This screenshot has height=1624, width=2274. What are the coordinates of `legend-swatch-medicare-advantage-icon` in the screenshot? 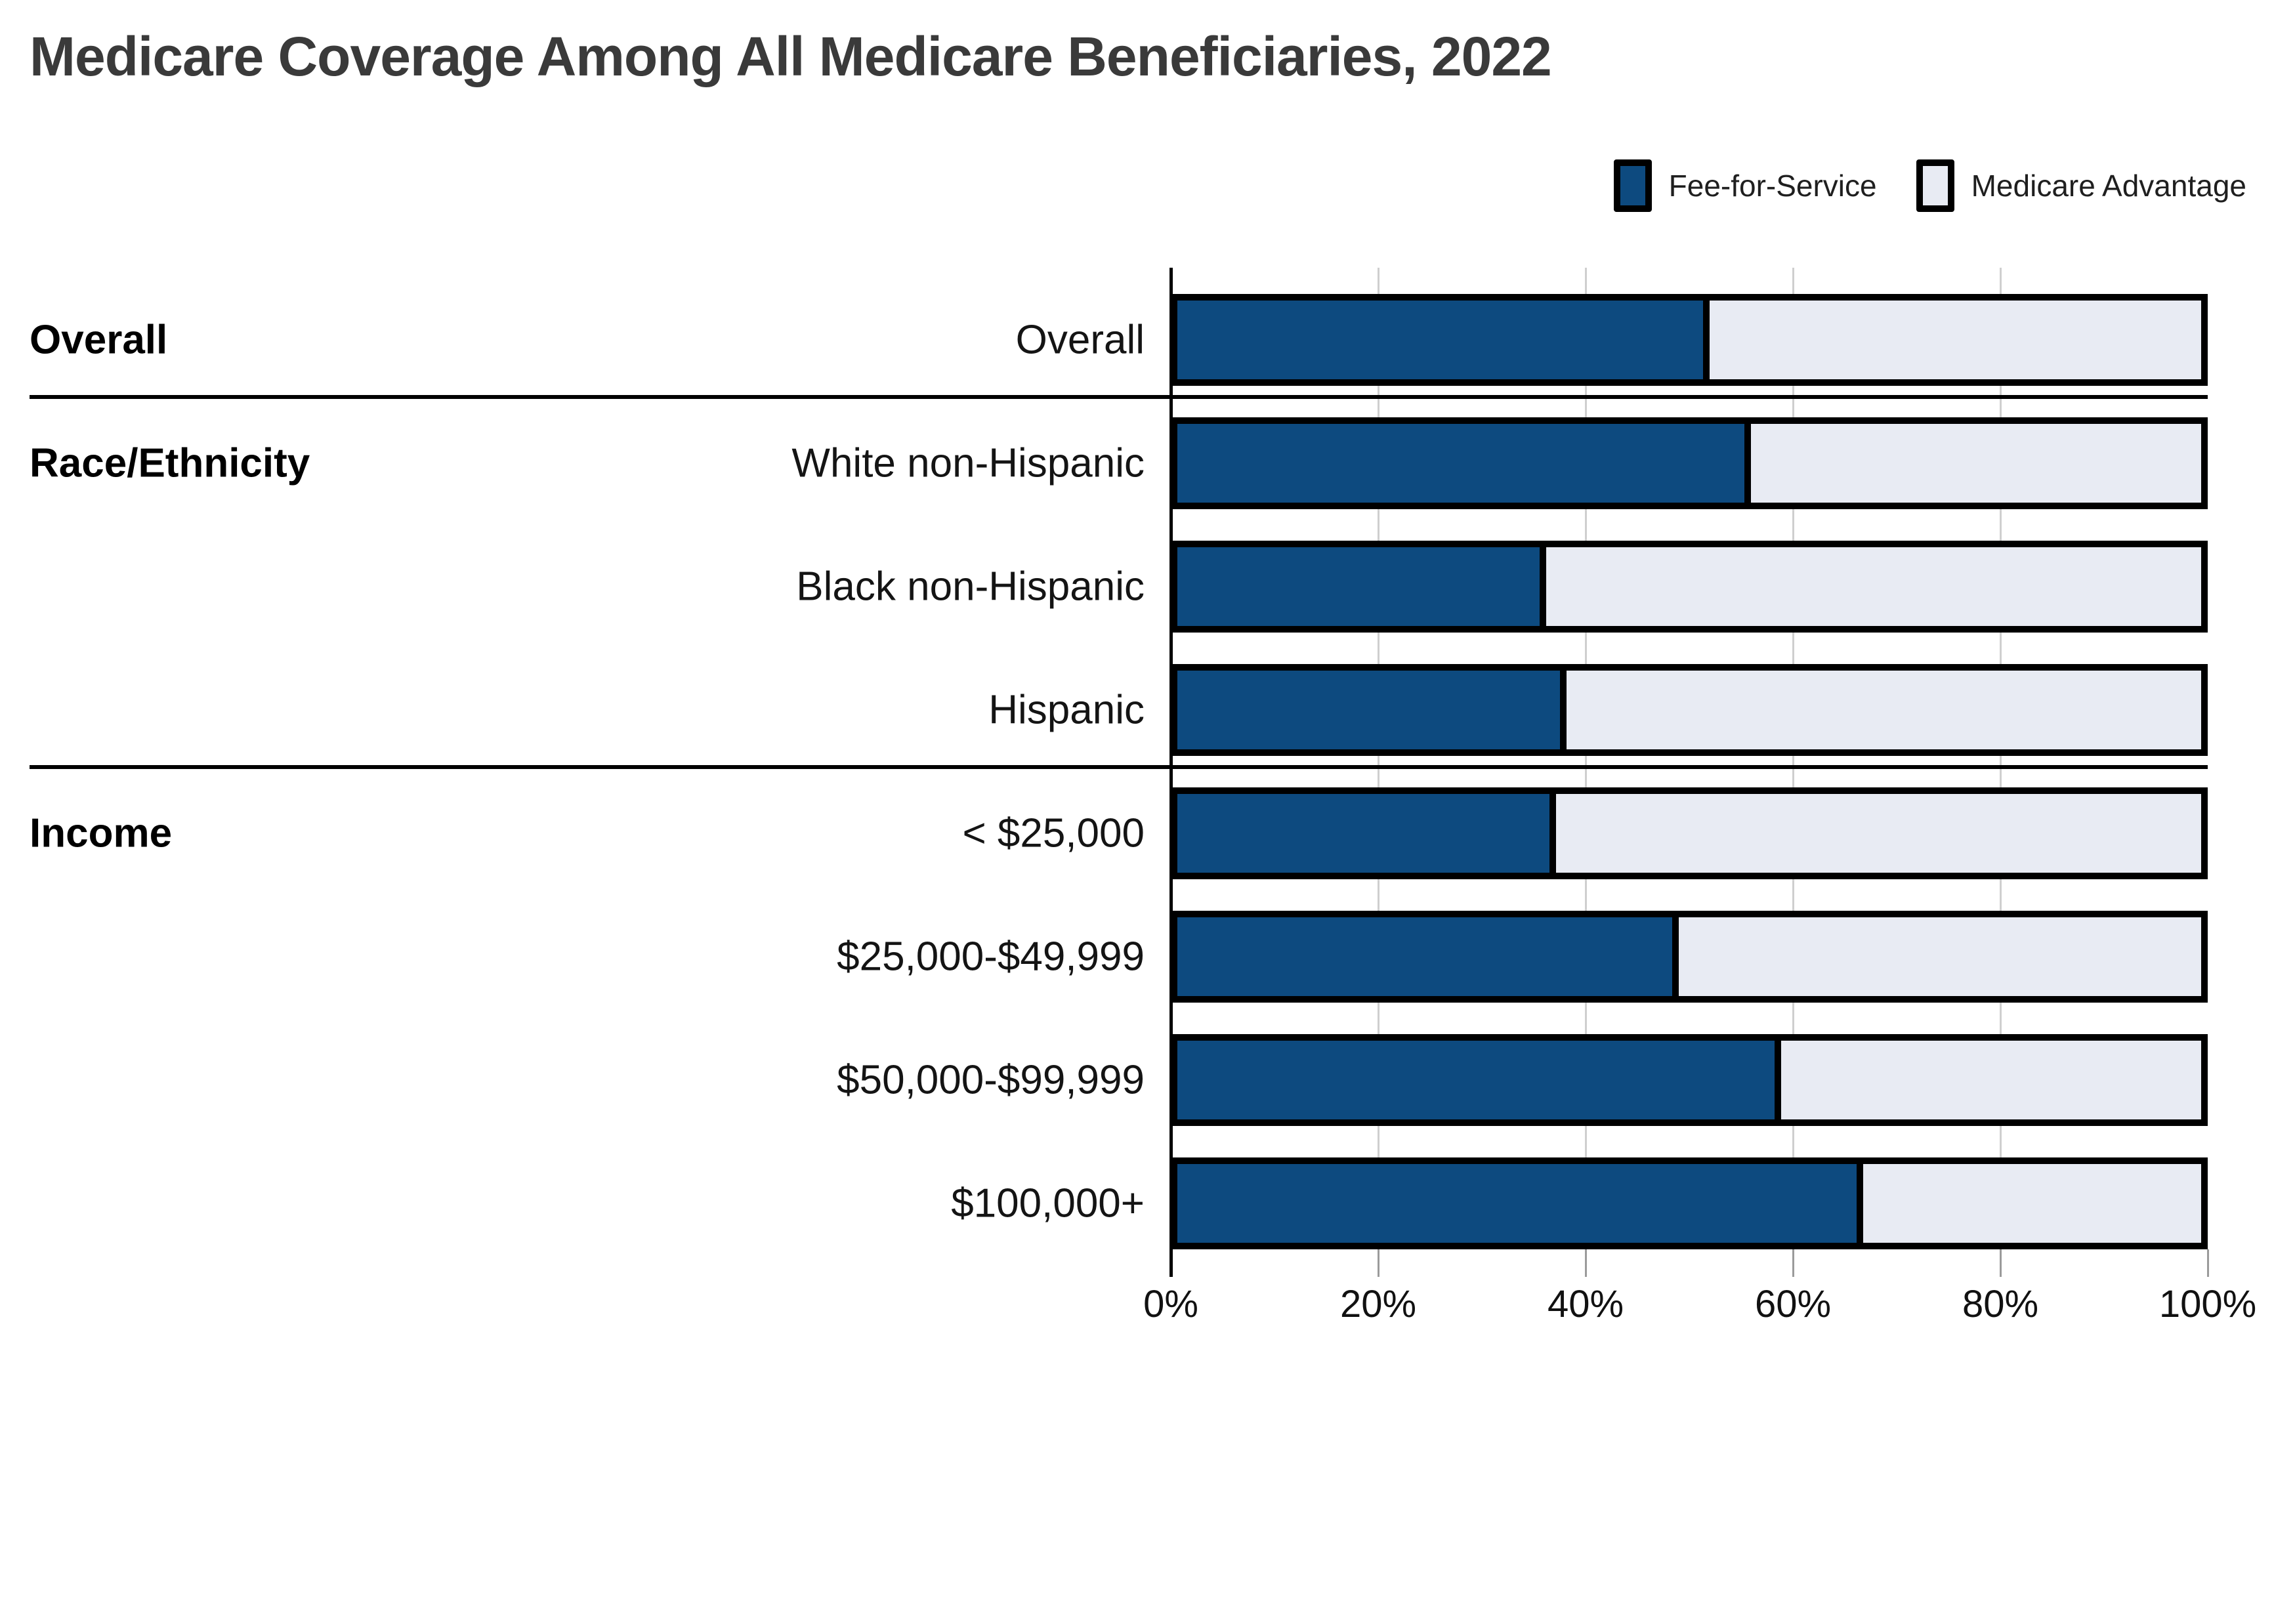 It's located at (1935, 185).